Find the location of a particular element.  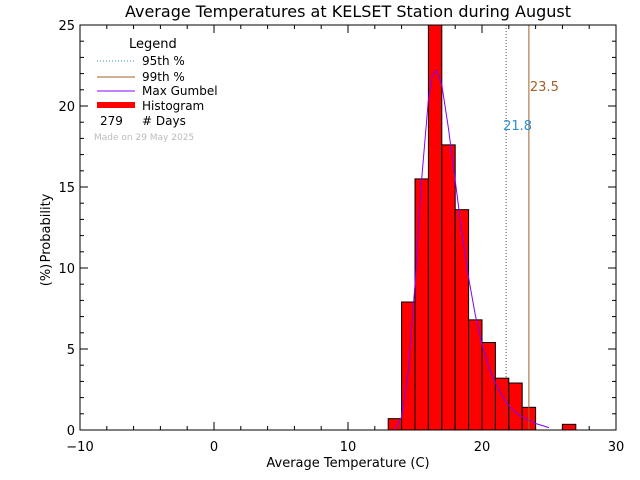

y-tick-label: 5 is located at coordinates (71, 350).